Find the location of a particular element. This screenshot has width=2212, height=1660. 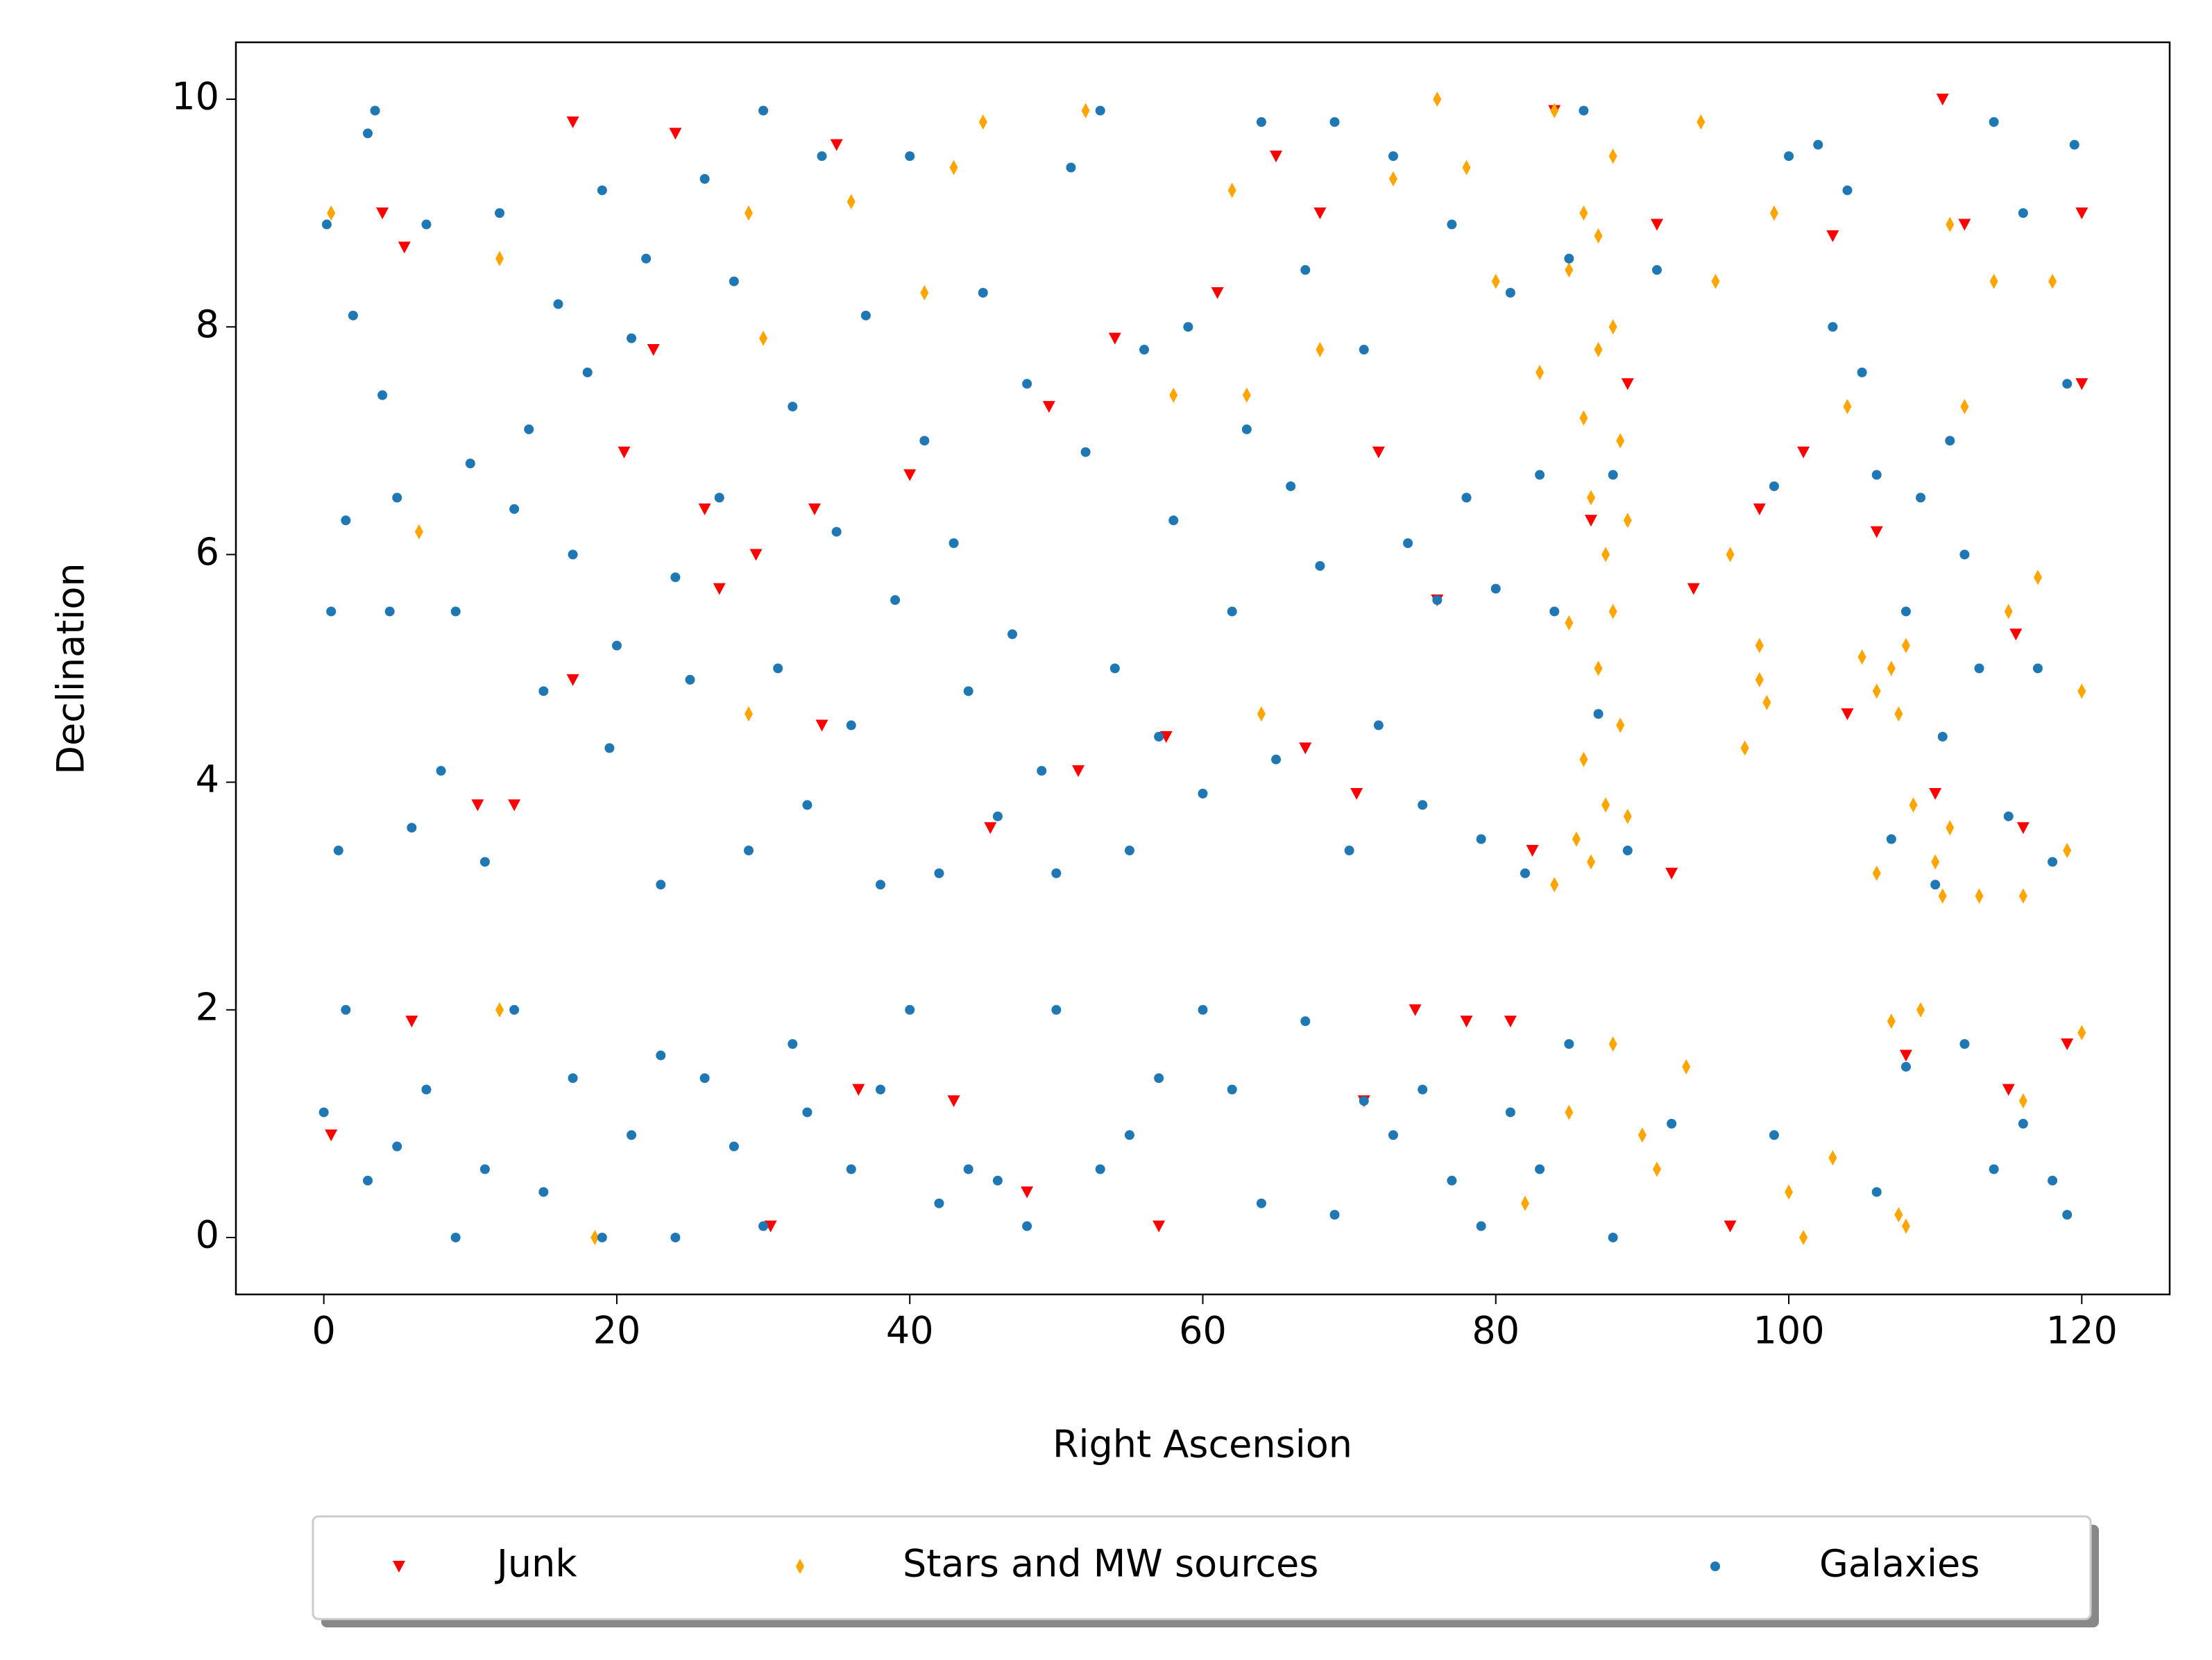

x-tick-label: 120 is located at coordinates (2082, 1331).